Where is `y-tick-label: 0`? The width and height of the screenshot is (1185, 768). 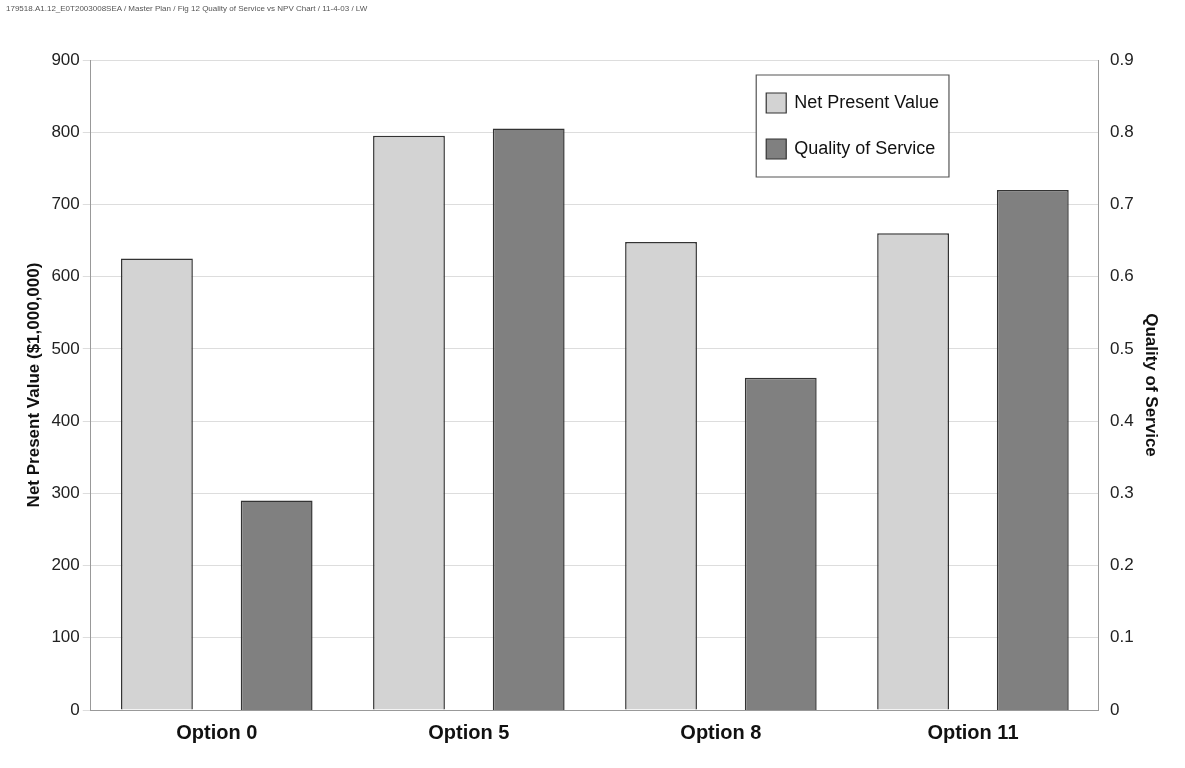 y-tick-label: 0 is located at coordinates (75, 709).